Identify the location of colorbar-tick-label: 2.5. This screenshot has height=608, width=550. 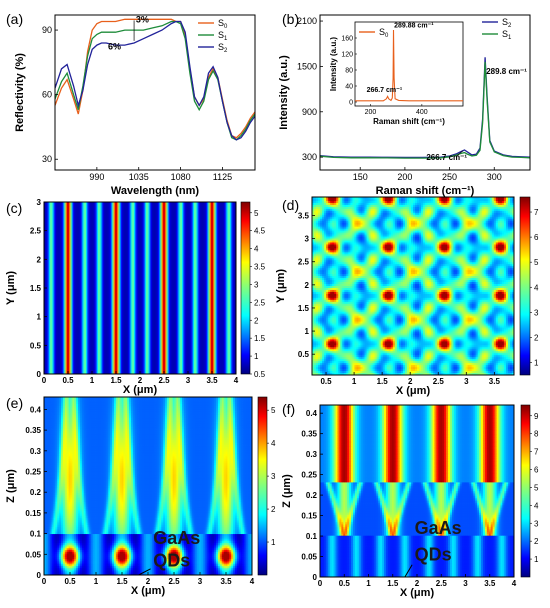
(260, 302).